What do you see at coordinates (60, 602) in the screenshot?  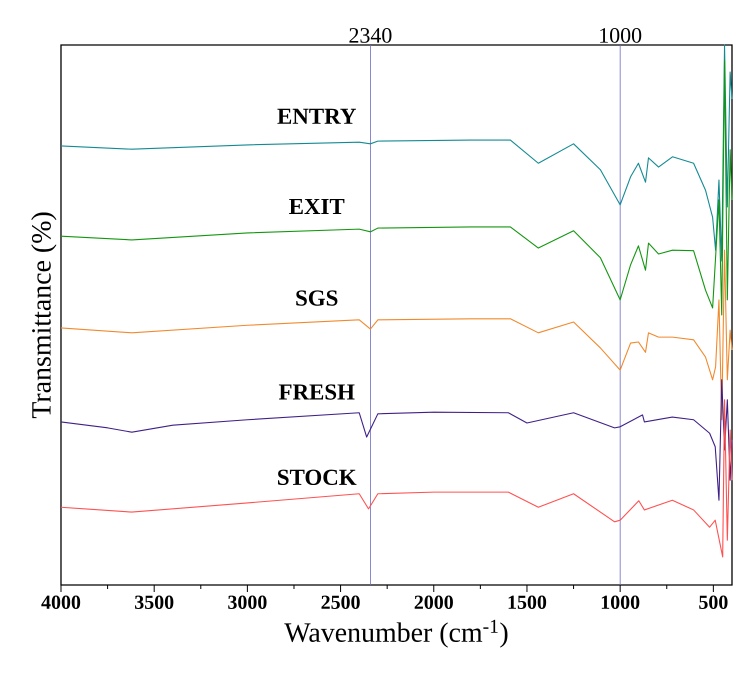 I see `x-tick-label: 4000` at bounding box center [60, 602].